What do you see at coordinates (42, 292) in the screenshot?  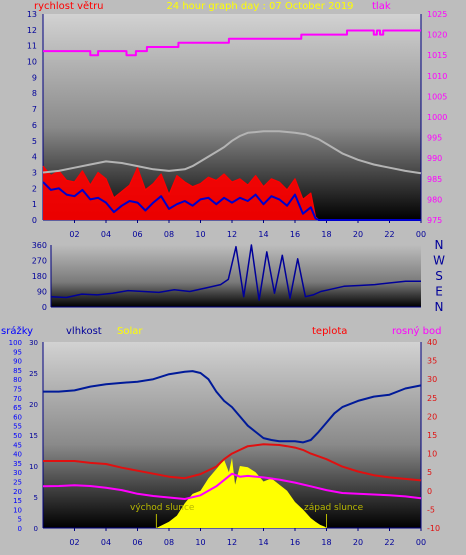 I see `direction-tick: 90` at bounding box center [42, 292].